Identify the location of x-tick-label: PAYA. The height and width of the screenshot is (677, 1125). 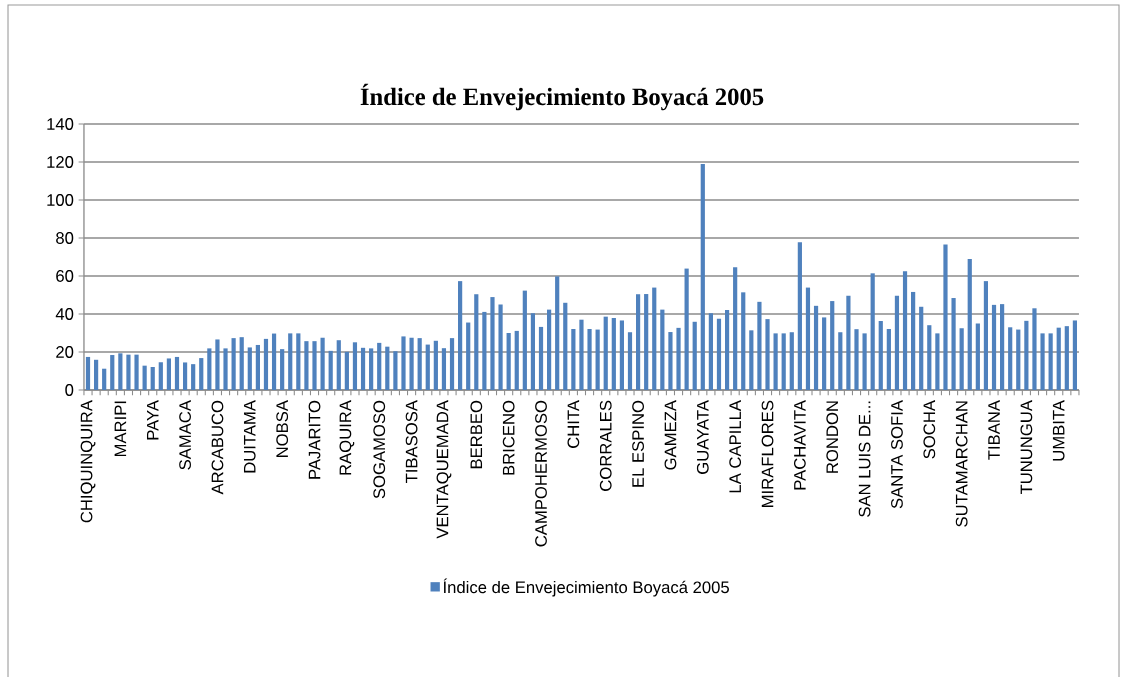
(153, 420).